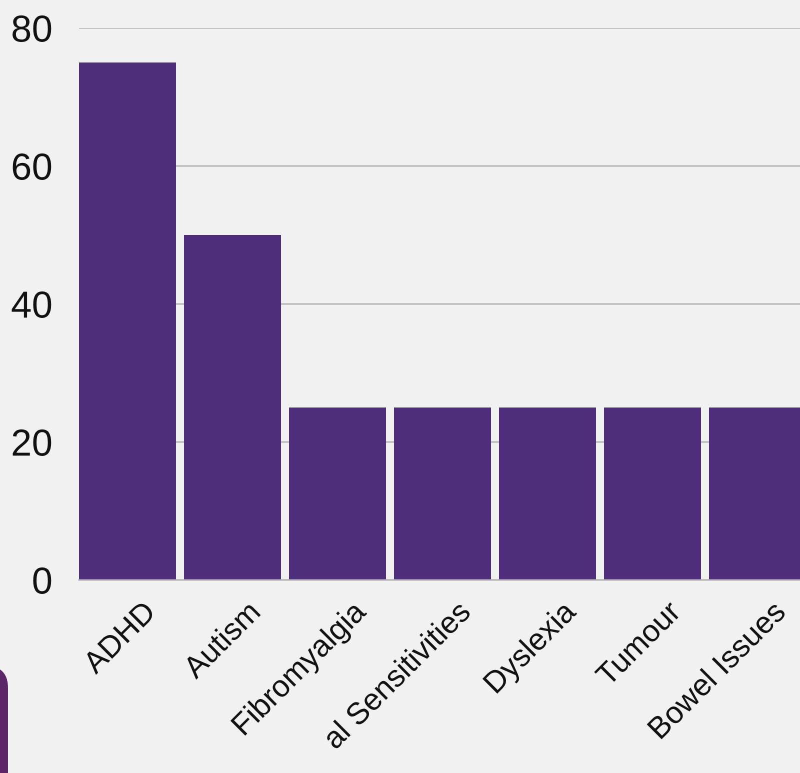 The height and width of the screenshot is (773, 800). Describe the element at coordinates (32, 166) in the screenshot. I see `y-tick-label: 60` at that location.